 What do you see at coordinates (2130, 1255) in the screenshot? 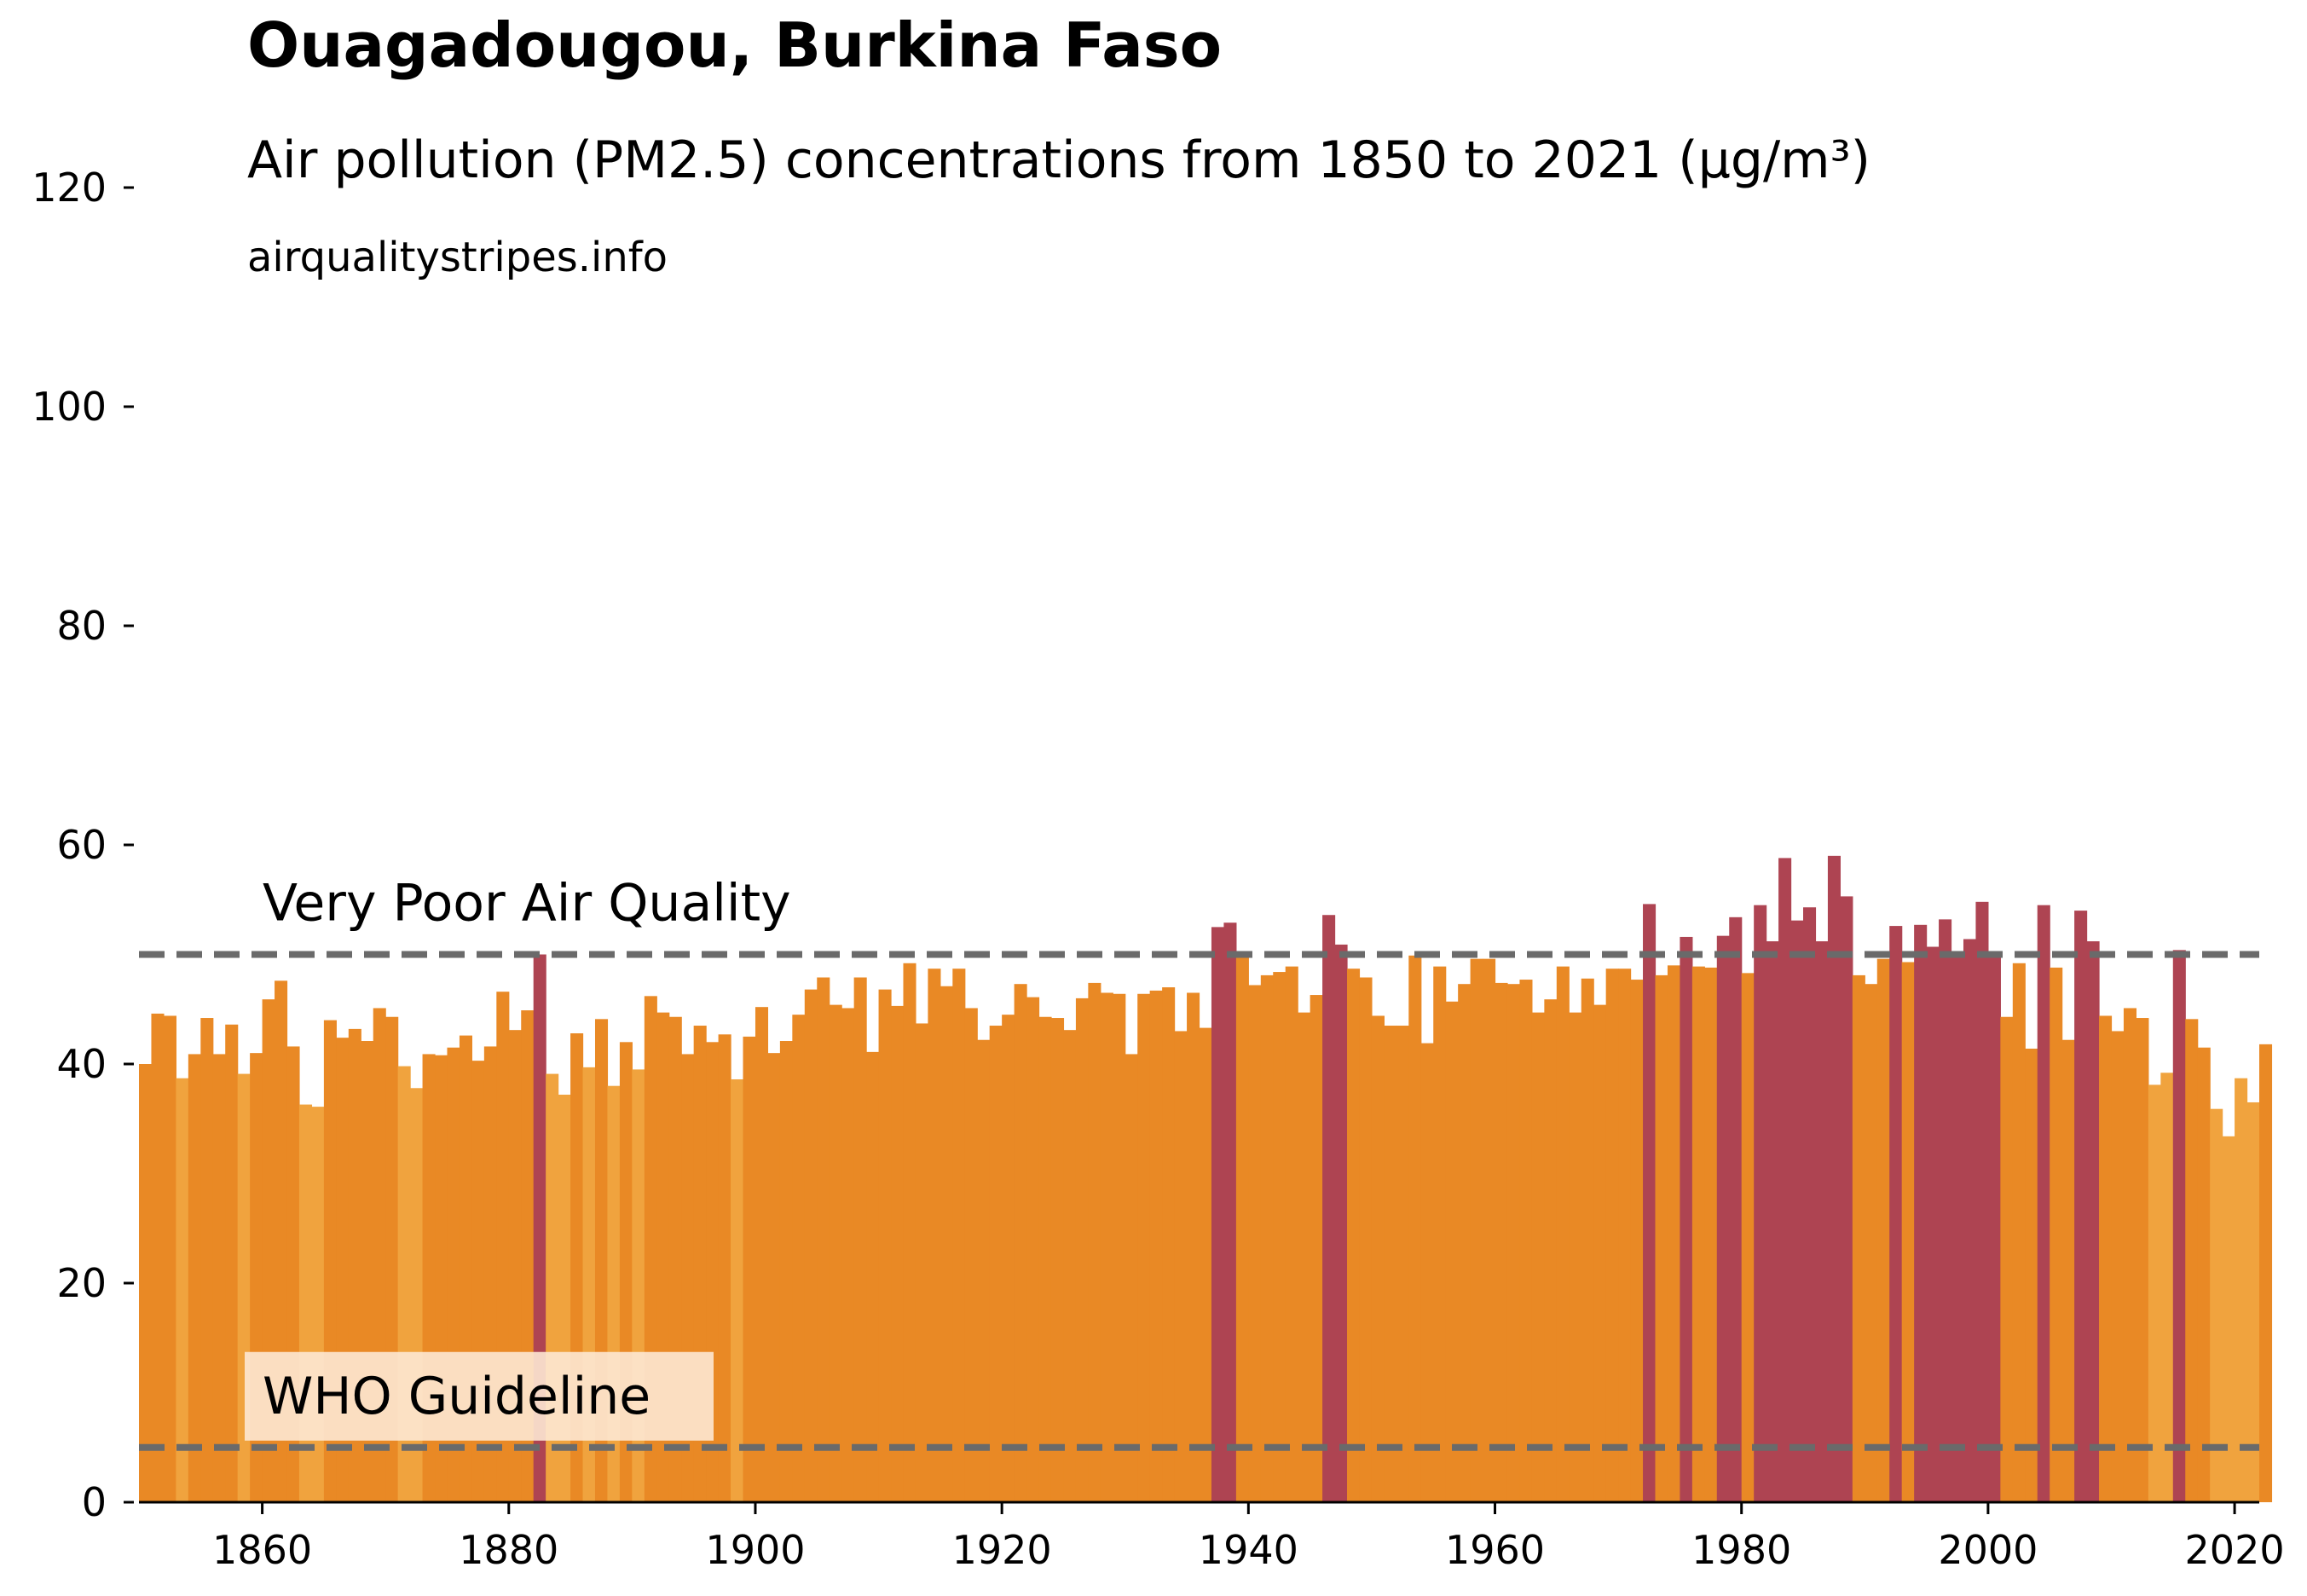
I see `bar-2011` at bounding box center [2130, 1255].